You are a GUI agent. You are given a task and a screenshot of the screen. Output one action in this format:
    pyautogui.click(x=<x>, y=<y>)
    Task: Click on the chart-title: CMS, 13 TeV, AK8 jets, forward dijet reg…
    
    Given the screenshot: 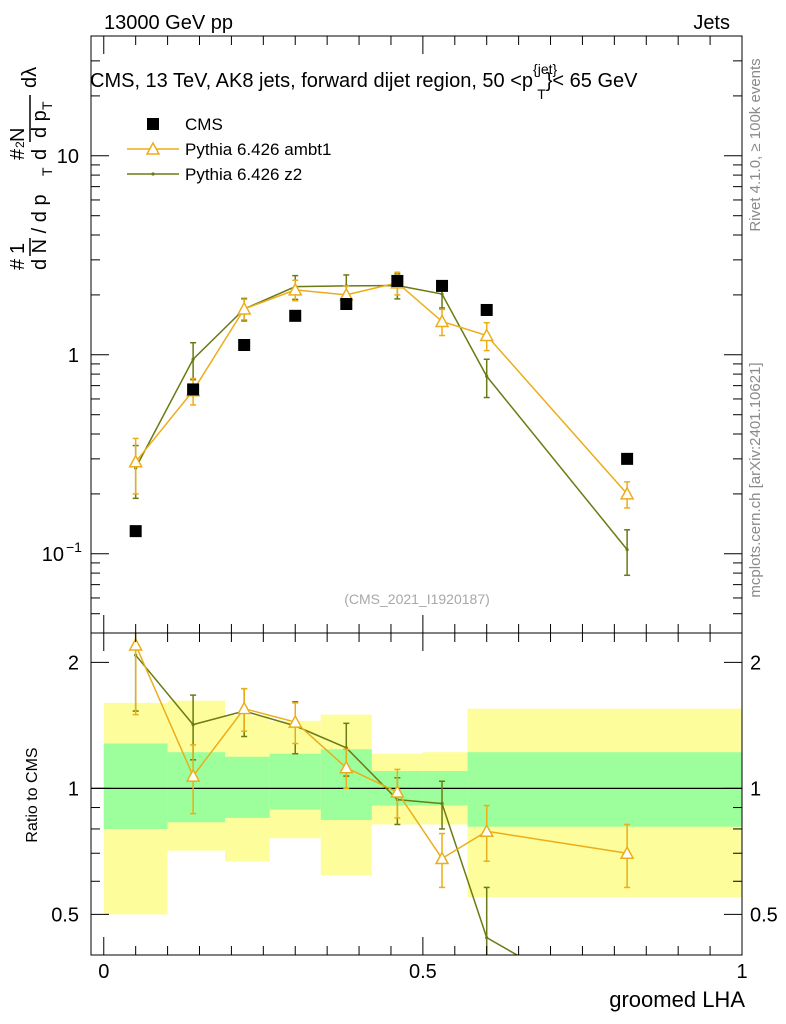 What is the action you would take?
    pyautogui.click(x=364, y=81)
    